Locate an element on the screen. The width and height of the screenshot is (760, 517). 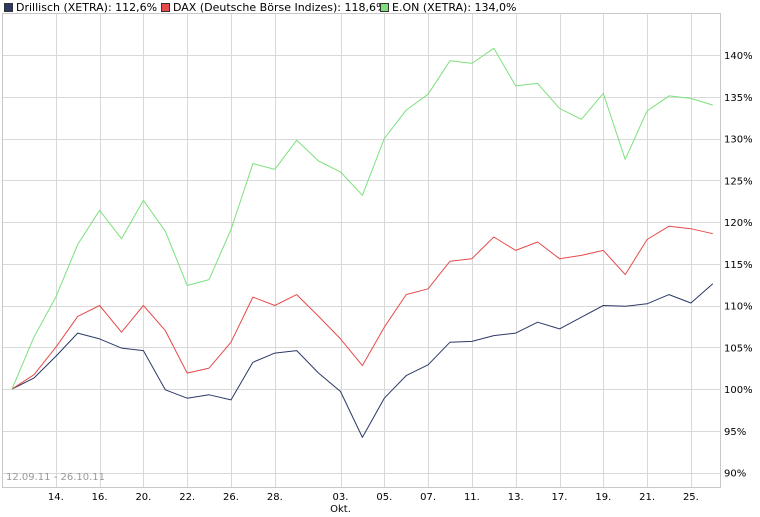
x-tick-label-7: 05. is located at coordinates (384, 497).